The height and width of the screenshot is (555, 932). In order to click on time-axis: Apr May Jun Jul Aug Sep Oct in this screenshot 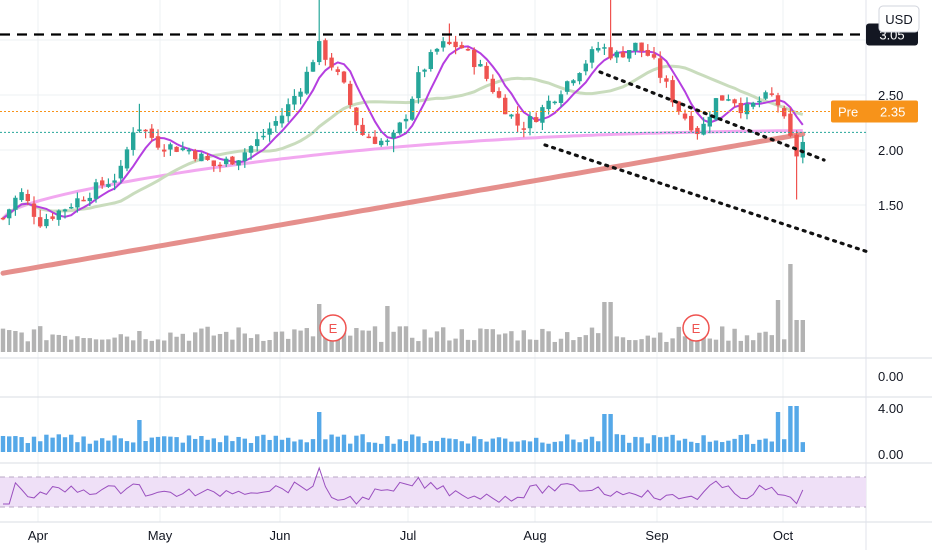, I will do `click(411, 535)`.